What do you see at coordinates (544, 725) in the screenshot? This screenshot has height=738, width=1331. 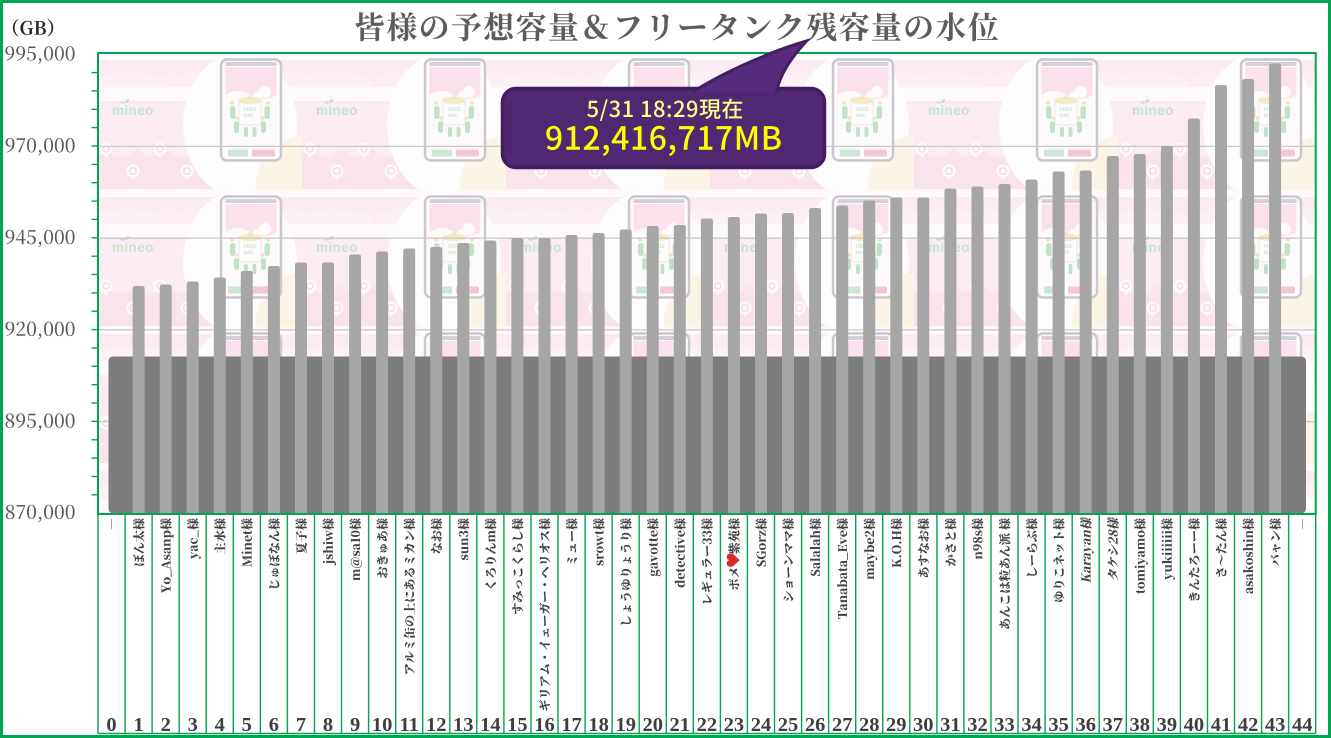 I see `svg-text: 16` at bounding box center [544, 725].